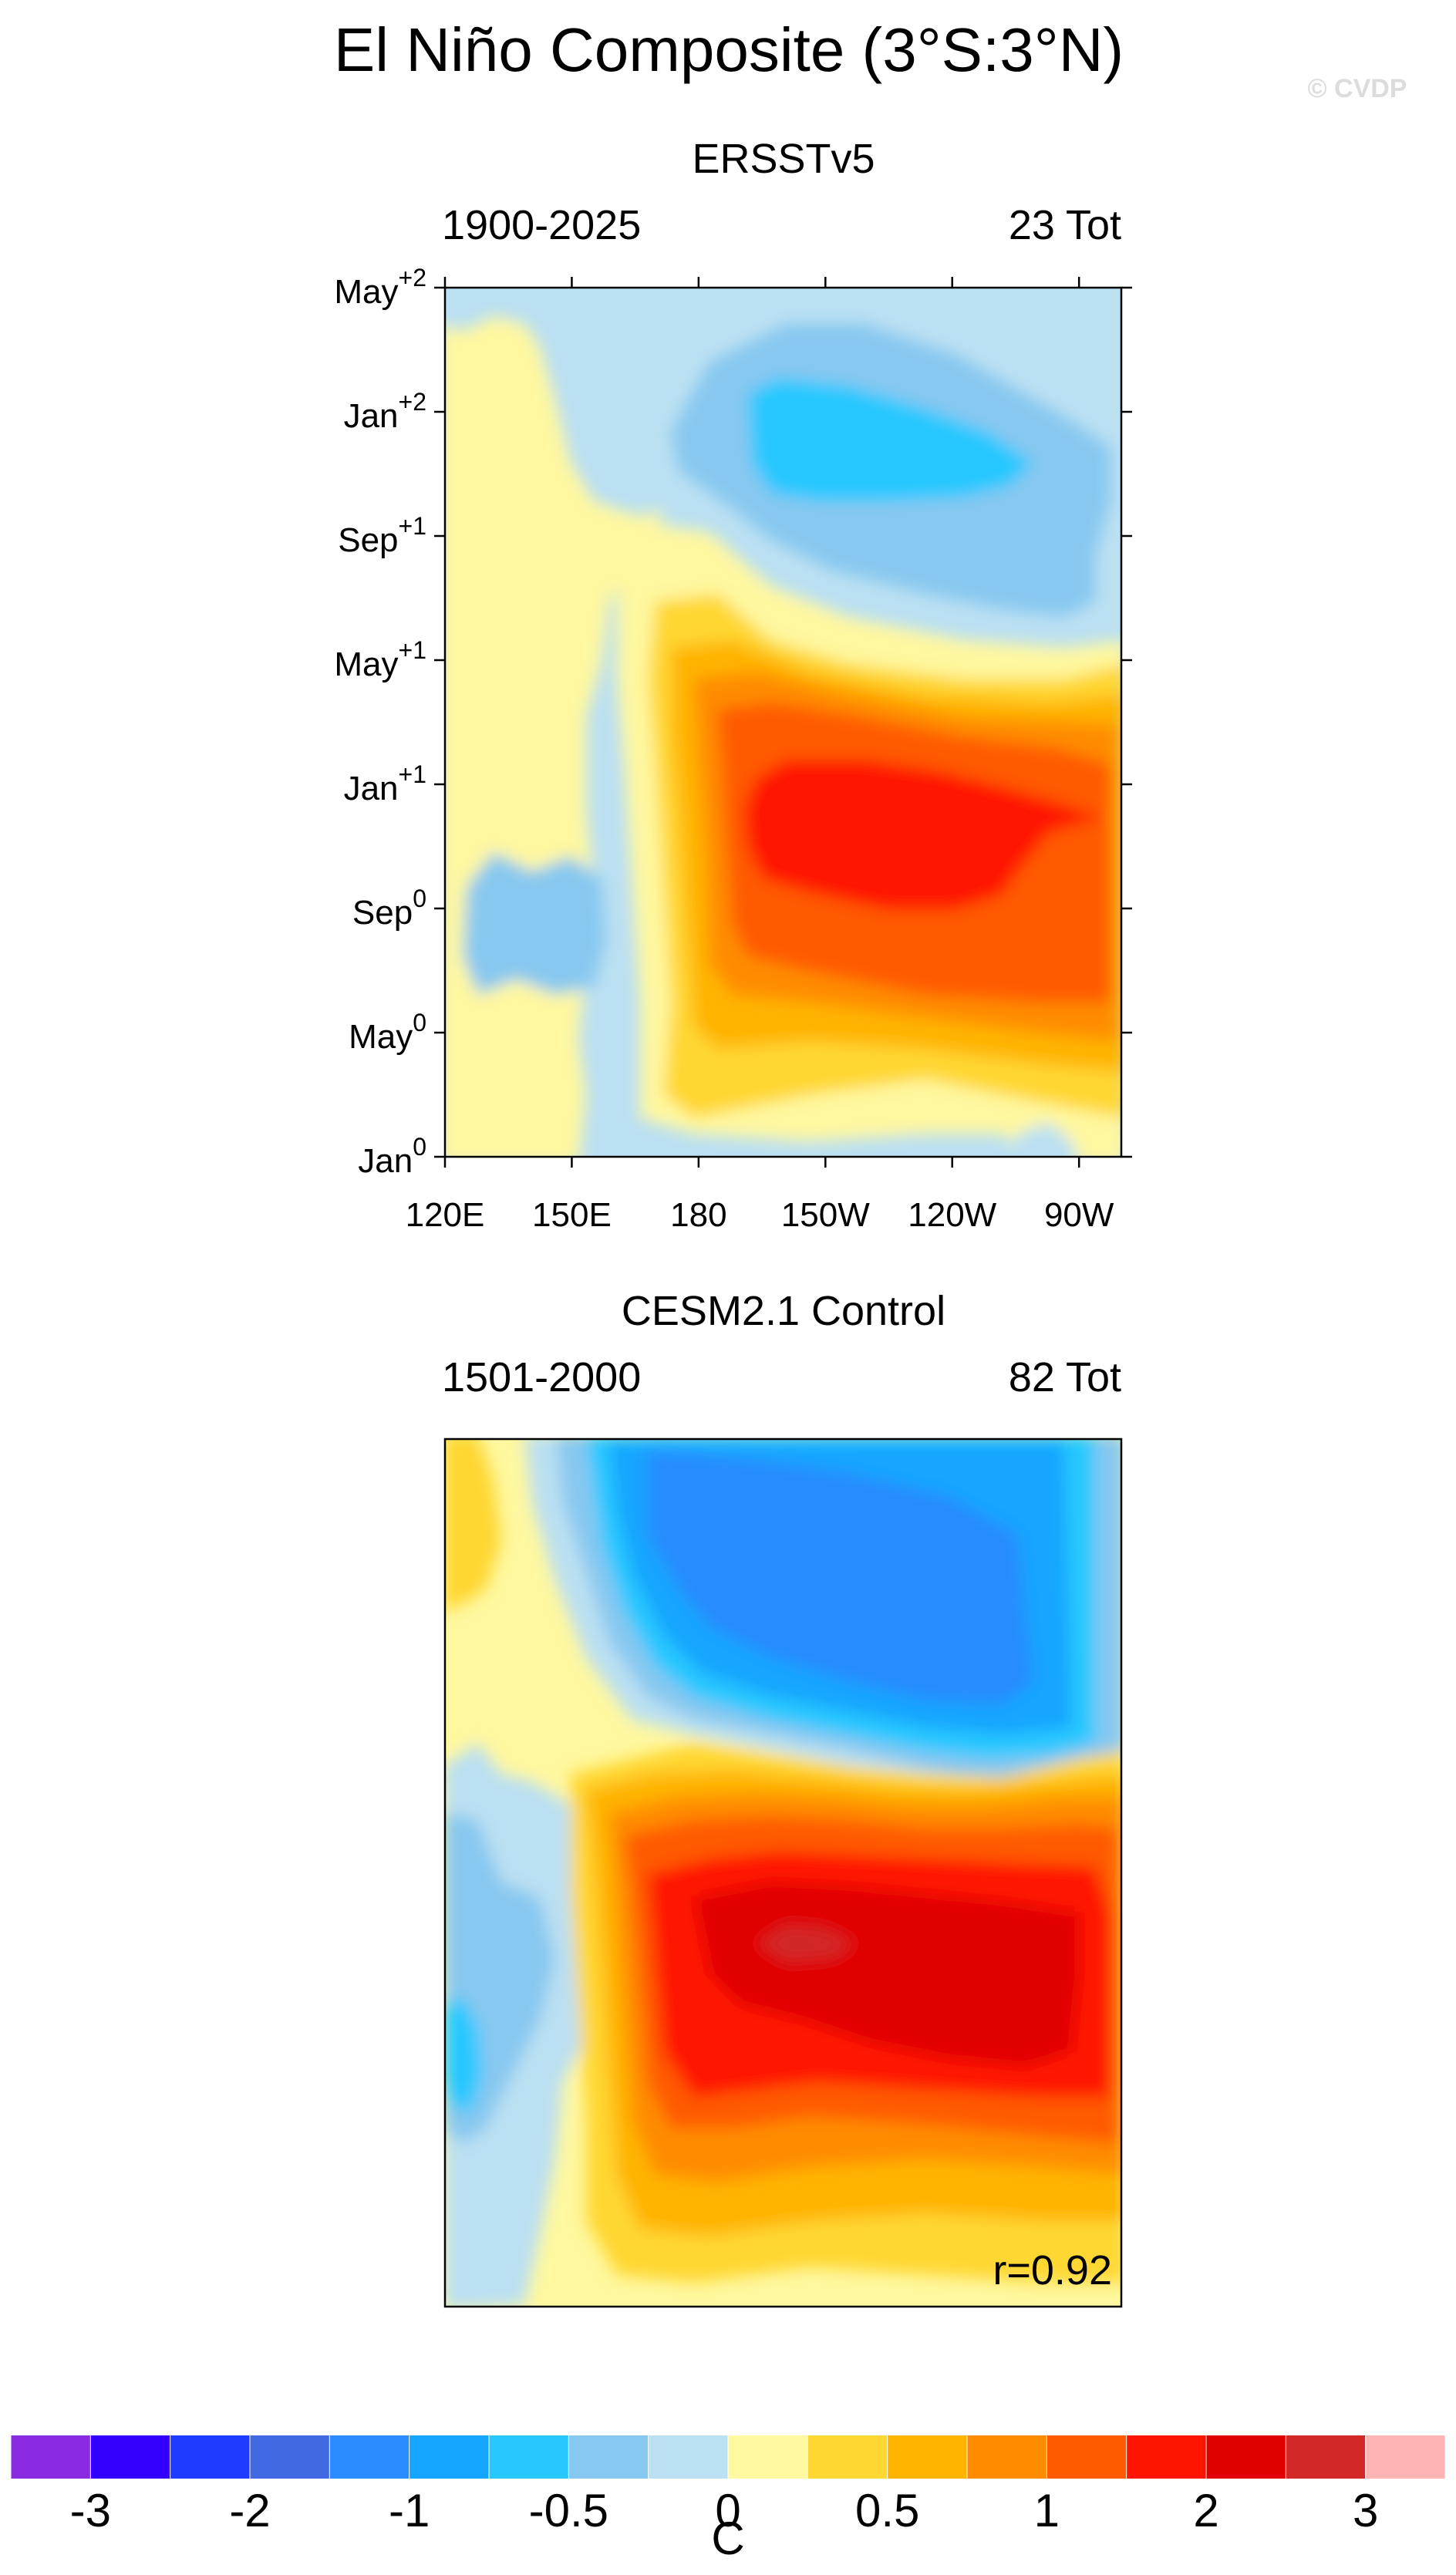 This screenshot has height=2575, width=1456. What do you see at coordinates (250, 2510) in the screenshot?
I see `colorbar-label: -2` at bounding box center [250, 2510].